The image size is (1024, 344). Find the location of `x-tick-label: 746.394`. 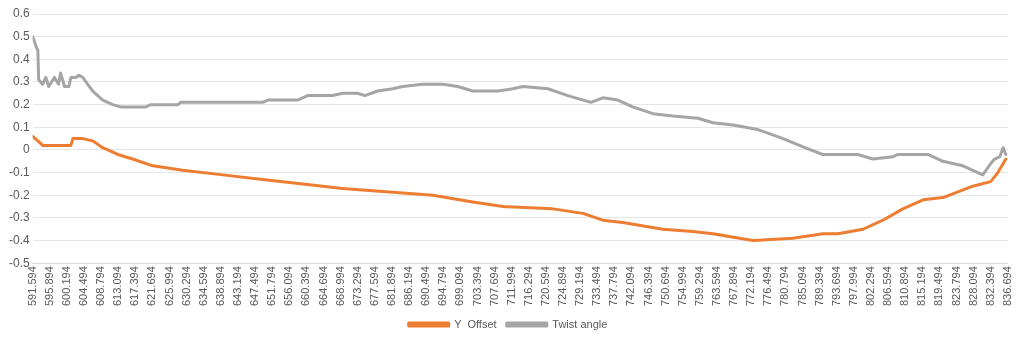

x-tick-label: 746.394 is located at coordinates (647, 286).